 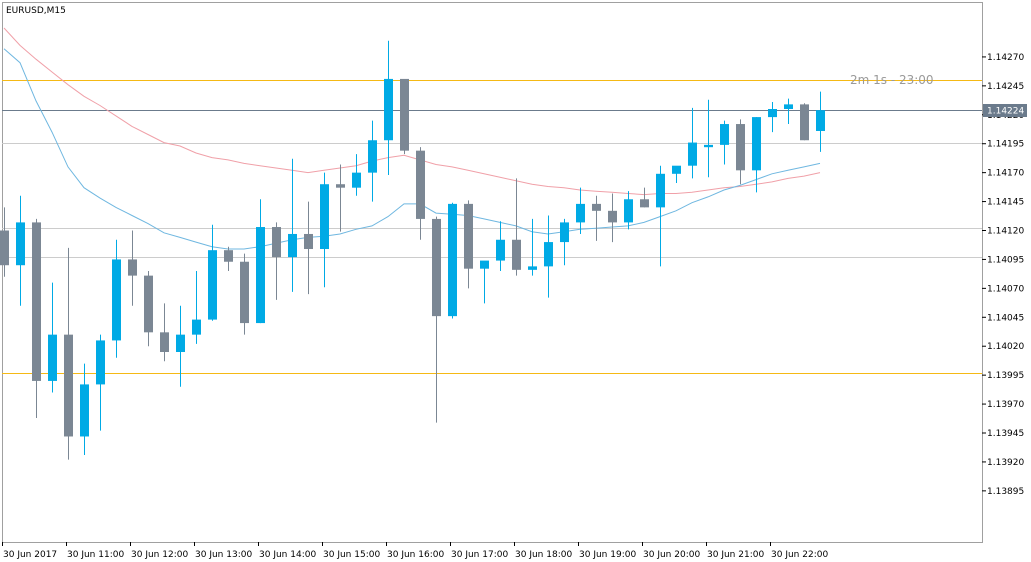 I want to click on symbol-label: EURUSD,M15, so click(x=36, y=11).